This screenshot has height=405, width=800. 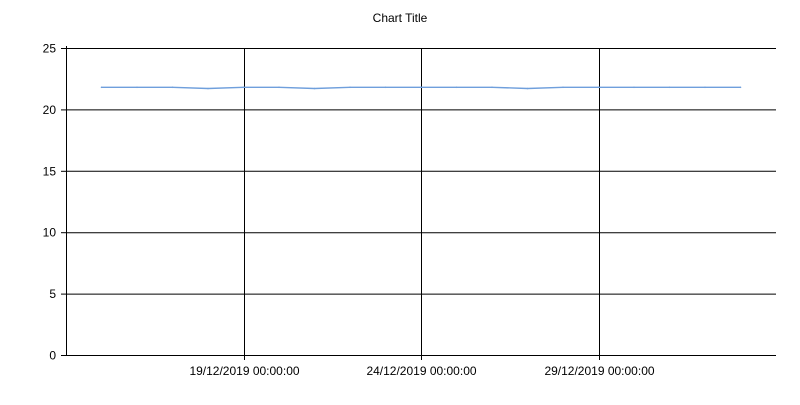 I want to click on y-tick-label: 0, so click(x=52, y=356).